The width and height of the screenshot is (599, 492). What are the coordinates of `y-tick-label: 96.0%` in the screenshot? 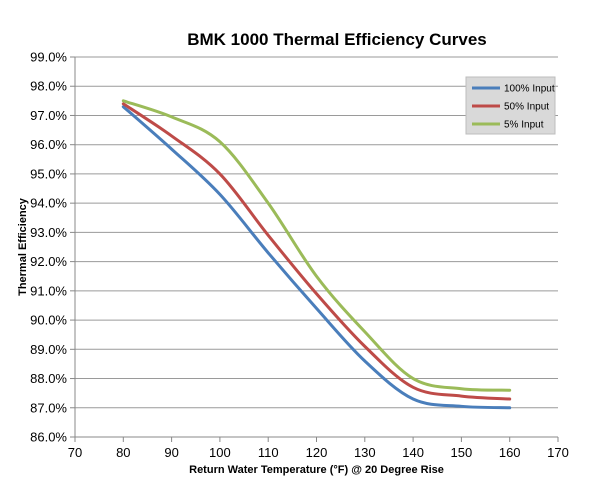 It's located at (48, 144).